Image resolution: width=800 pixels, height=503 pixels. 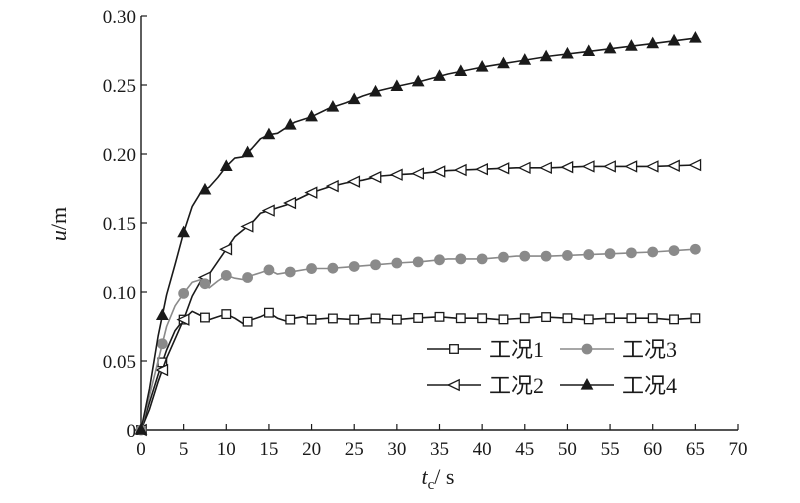 I want to click on legend-label: 工况3, so click(x=649, y=349).